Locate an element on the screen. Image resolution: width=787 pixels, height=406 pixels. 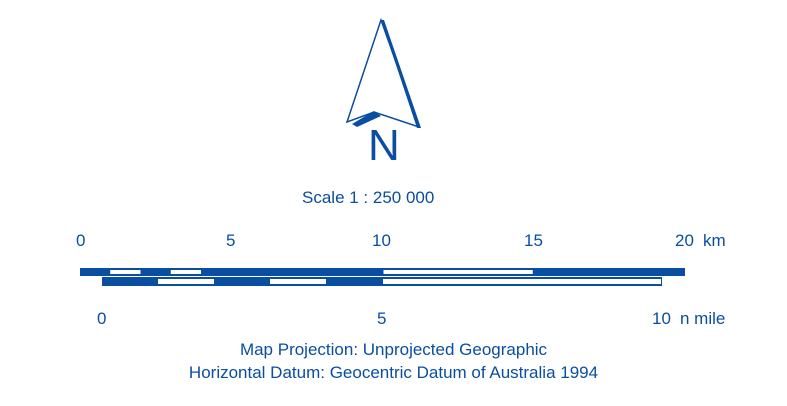
nmile-unit-label: n mile is located at coordinates (703, 318).